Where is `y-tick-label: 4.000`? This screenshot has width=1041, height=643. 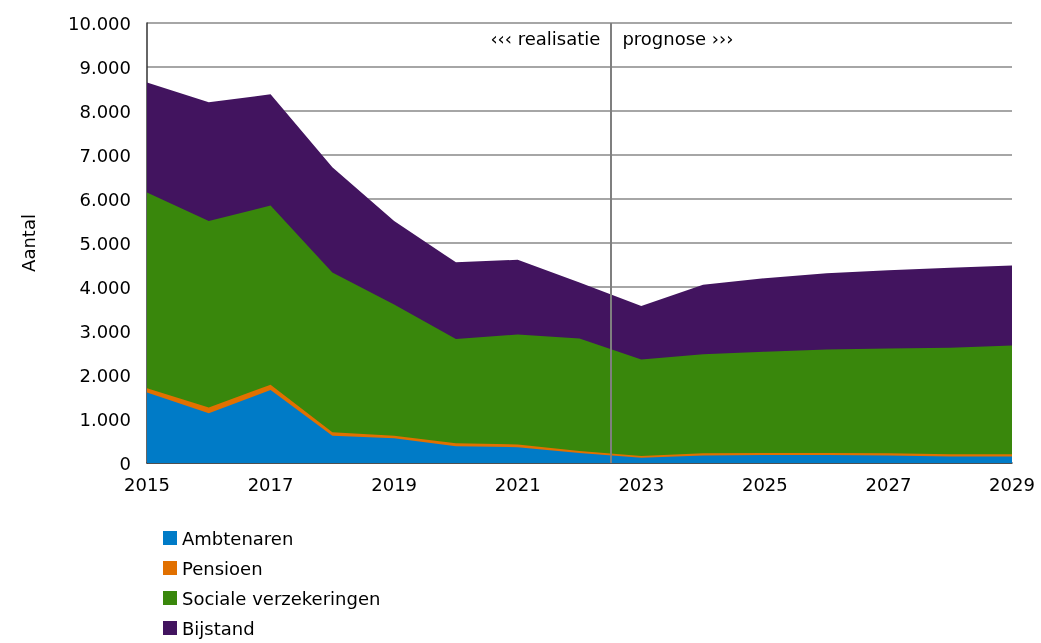
y-tick-label: 4.000 is located at coordinates (105, 287).